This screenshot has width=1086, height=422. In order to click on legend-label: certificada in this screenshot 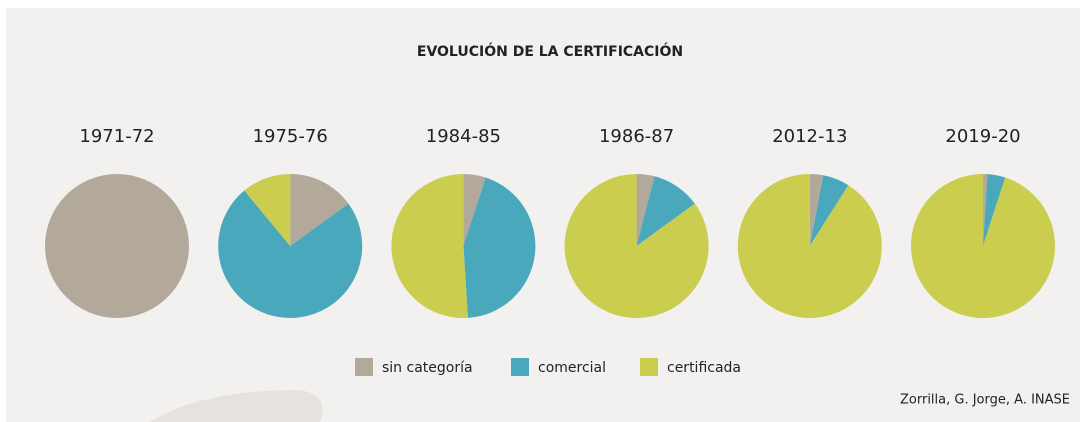, I will do `click(704, 368)`.